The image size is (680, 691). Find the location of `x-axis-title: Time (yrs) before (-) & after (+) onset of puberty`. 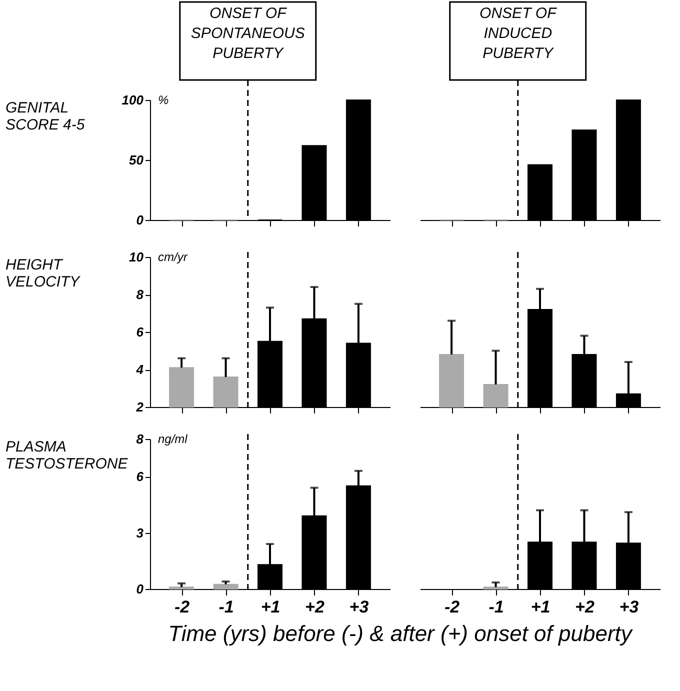

x-axis-title: Time (yrs) before (-) & after (+) onset of puberty is located at coordinates (400, 634).